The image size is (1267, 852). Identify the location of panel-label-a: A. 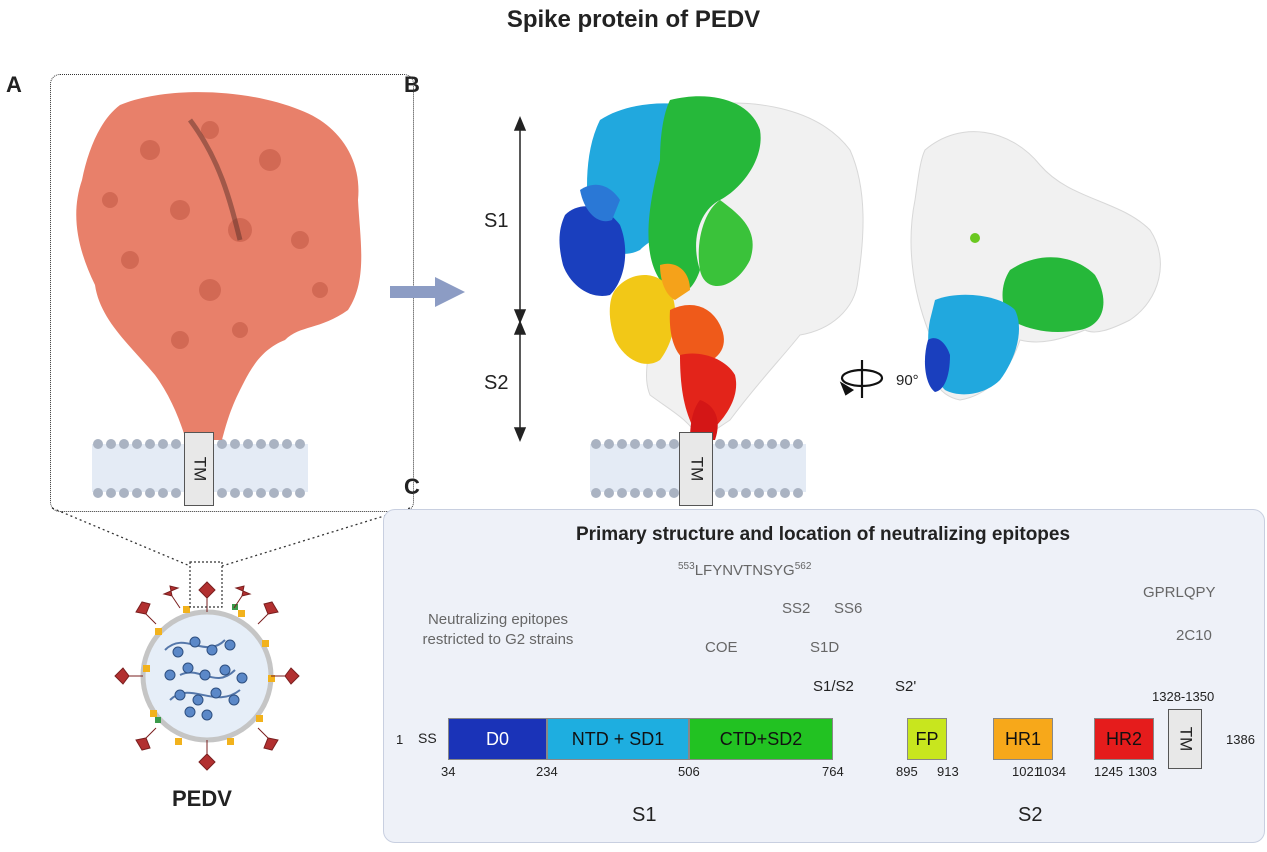
(14, 84).